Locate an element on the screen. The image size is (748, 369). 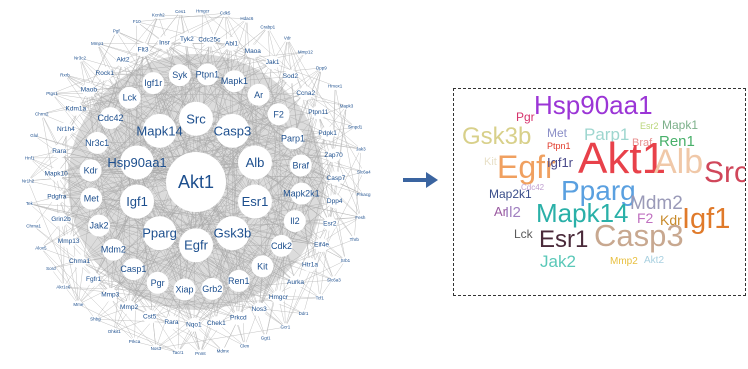
node-label: Shbg is located at coordinates (95, 319).